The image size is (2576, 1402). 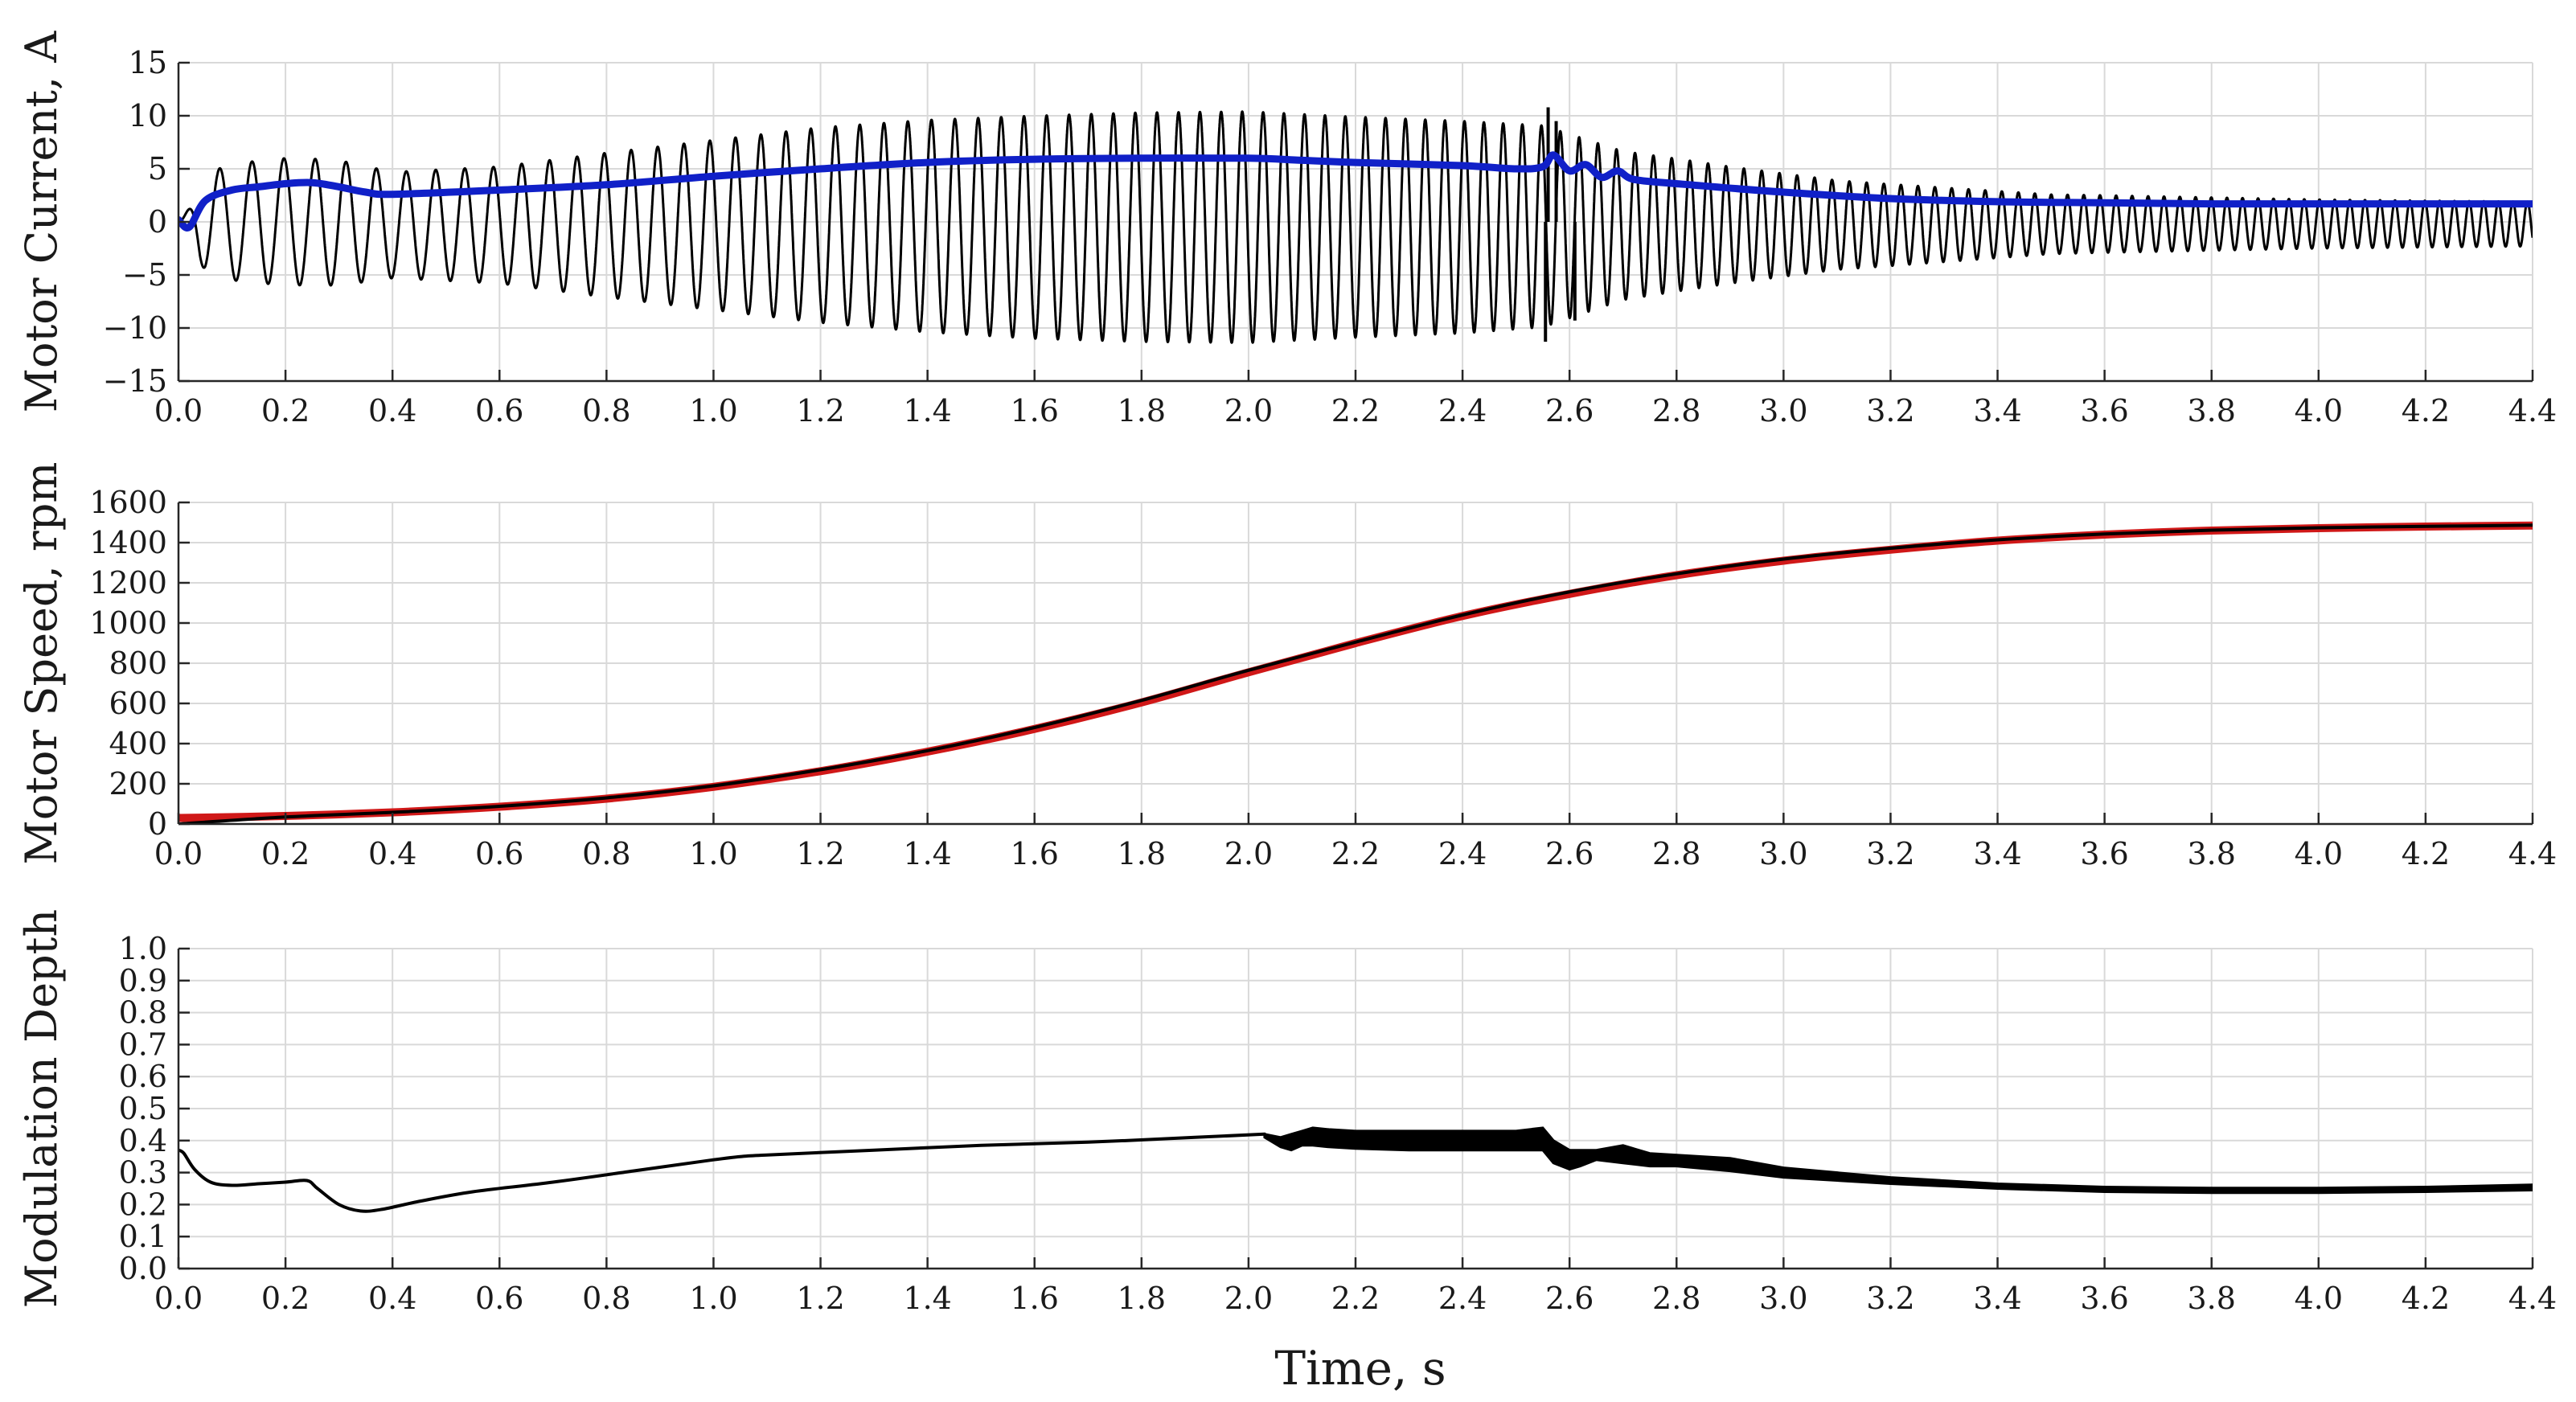 What do you see at coordinates (138, 703) in the screenshot?
I see `y-tick-label: 600` at bounding box center [138, 703].